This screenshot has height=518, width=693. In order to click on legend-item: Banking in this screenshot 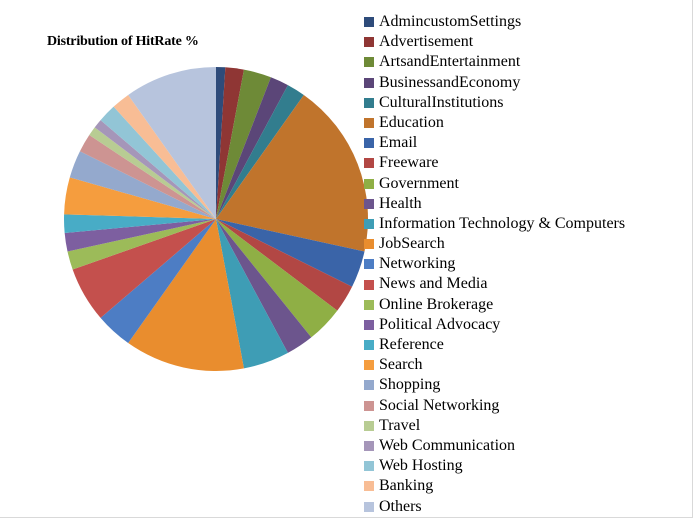, I will do `click(494, 486)`.